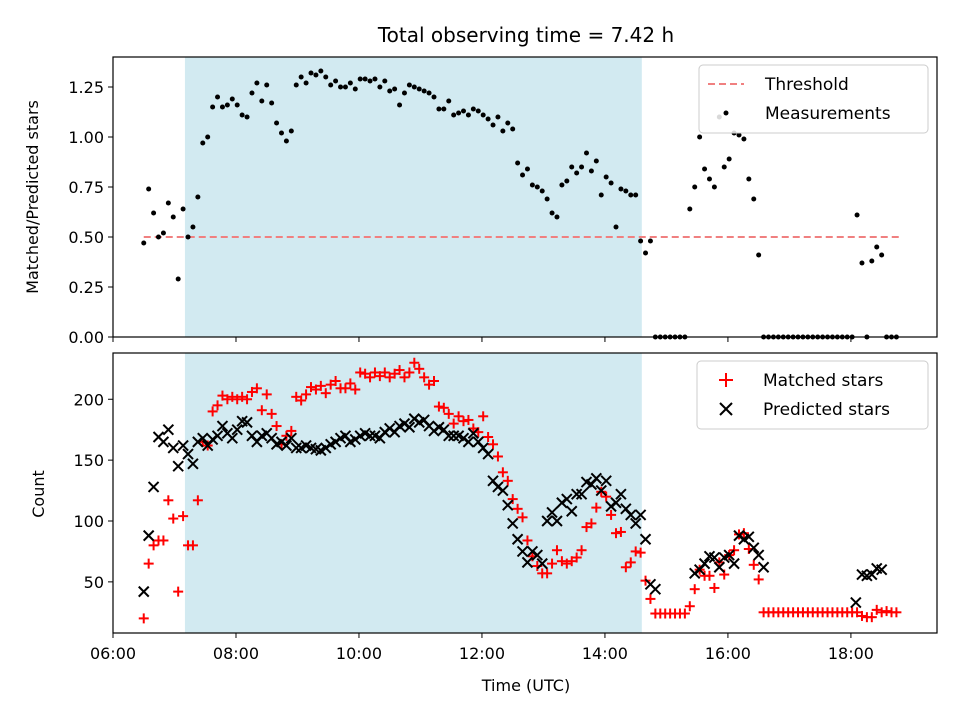 The image size is (960, 720). What do you see at coordinates (32, 197) in the screenshot?
I see `top-y-axis-label: Matched/Predicted stars` at bounding box center [32, 197].